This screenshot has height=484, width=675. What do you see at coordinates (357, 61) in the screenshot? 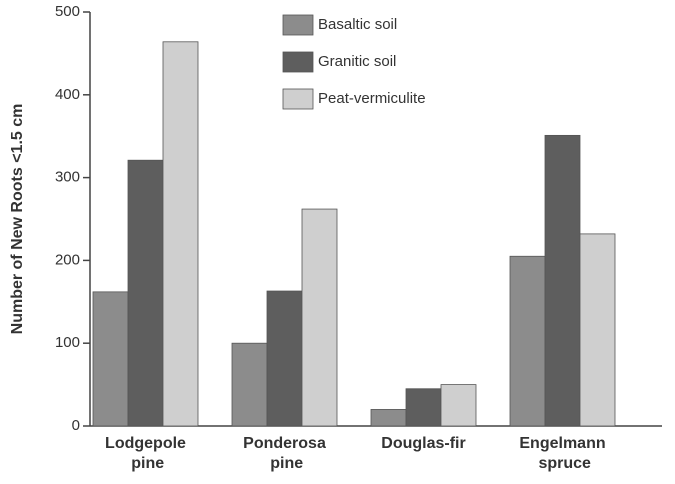
I see `legend-label: Granitic soil` at bounding box center [357, 61].